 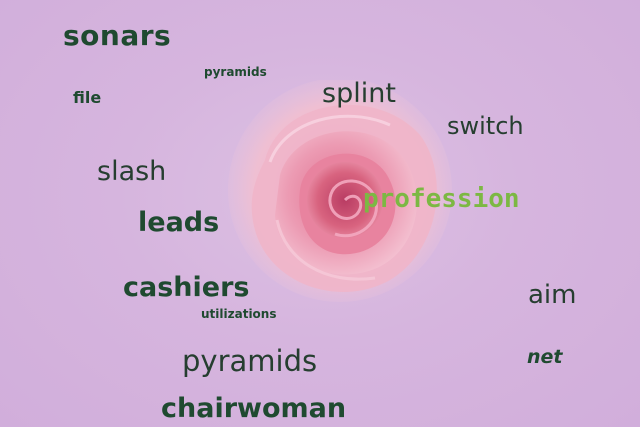 What do you see at coordinates (179, 222) in the screenshot?
I see `word-leads: leads` at bounding box center [179, 222].